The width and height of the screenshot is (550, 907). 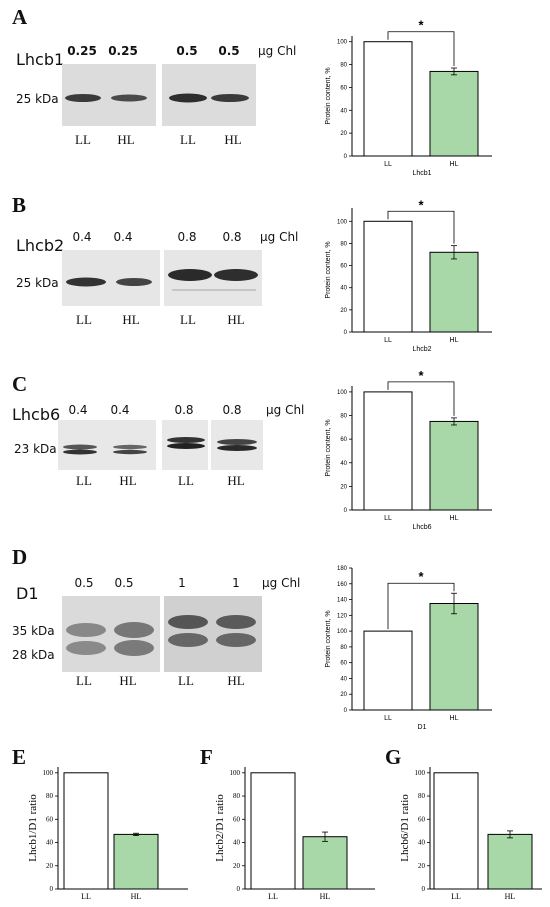 I want to click on lane-c-4: HL, so click(x=236, y=480).